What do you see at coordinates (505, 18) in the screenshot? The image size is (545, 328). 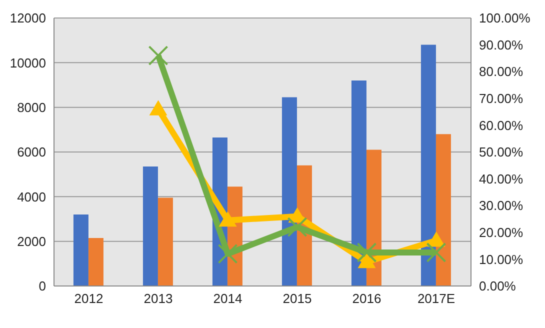 I see `y2-tick-label: 100.00%` at bounding box center [505, 18].